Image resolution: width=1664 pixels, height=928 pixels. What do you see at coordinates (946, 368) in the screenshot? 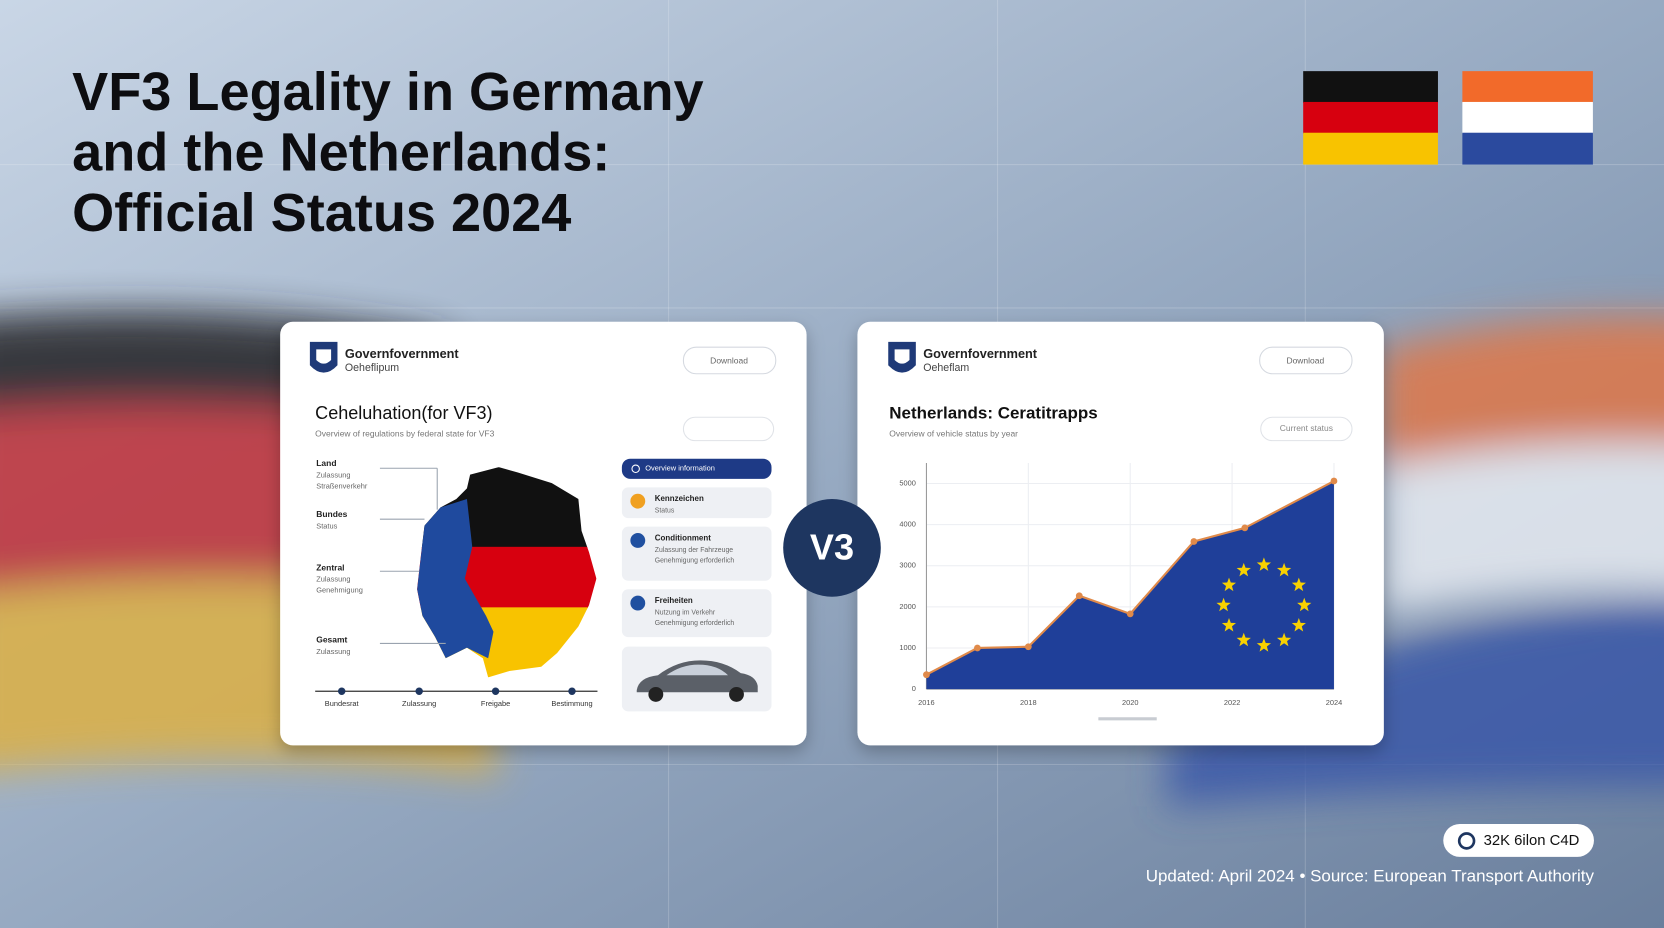
I see `org-sub: Oeheflam` at bounding box center [946, 368].